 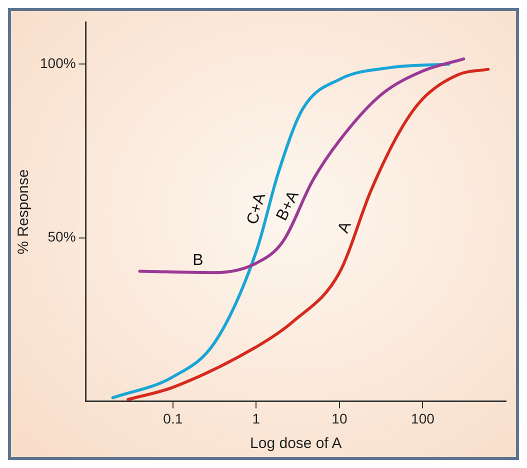 I want to click on text: B+A, so click(x=288, y=206).